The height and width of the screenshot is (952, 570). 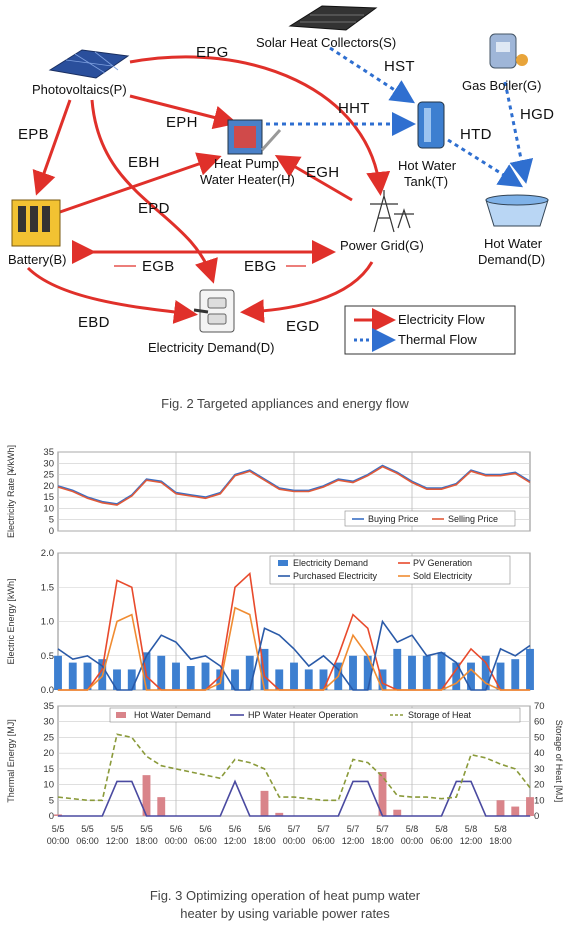 I want to click on flow-epb-label: EPB, so click(x=33, y=134).